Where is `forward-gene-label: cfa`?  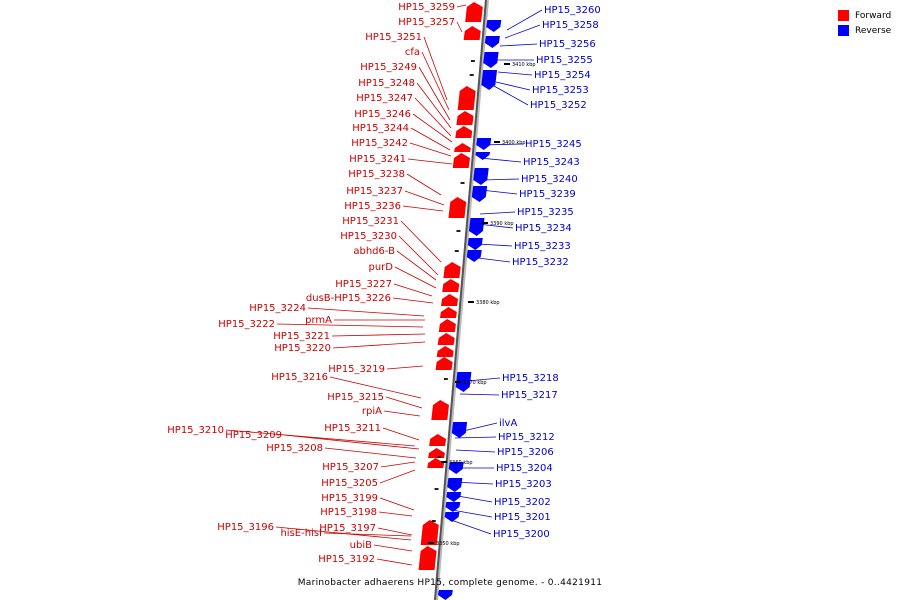
forward-gene-label: cfa is located at coordinates (412, 52).